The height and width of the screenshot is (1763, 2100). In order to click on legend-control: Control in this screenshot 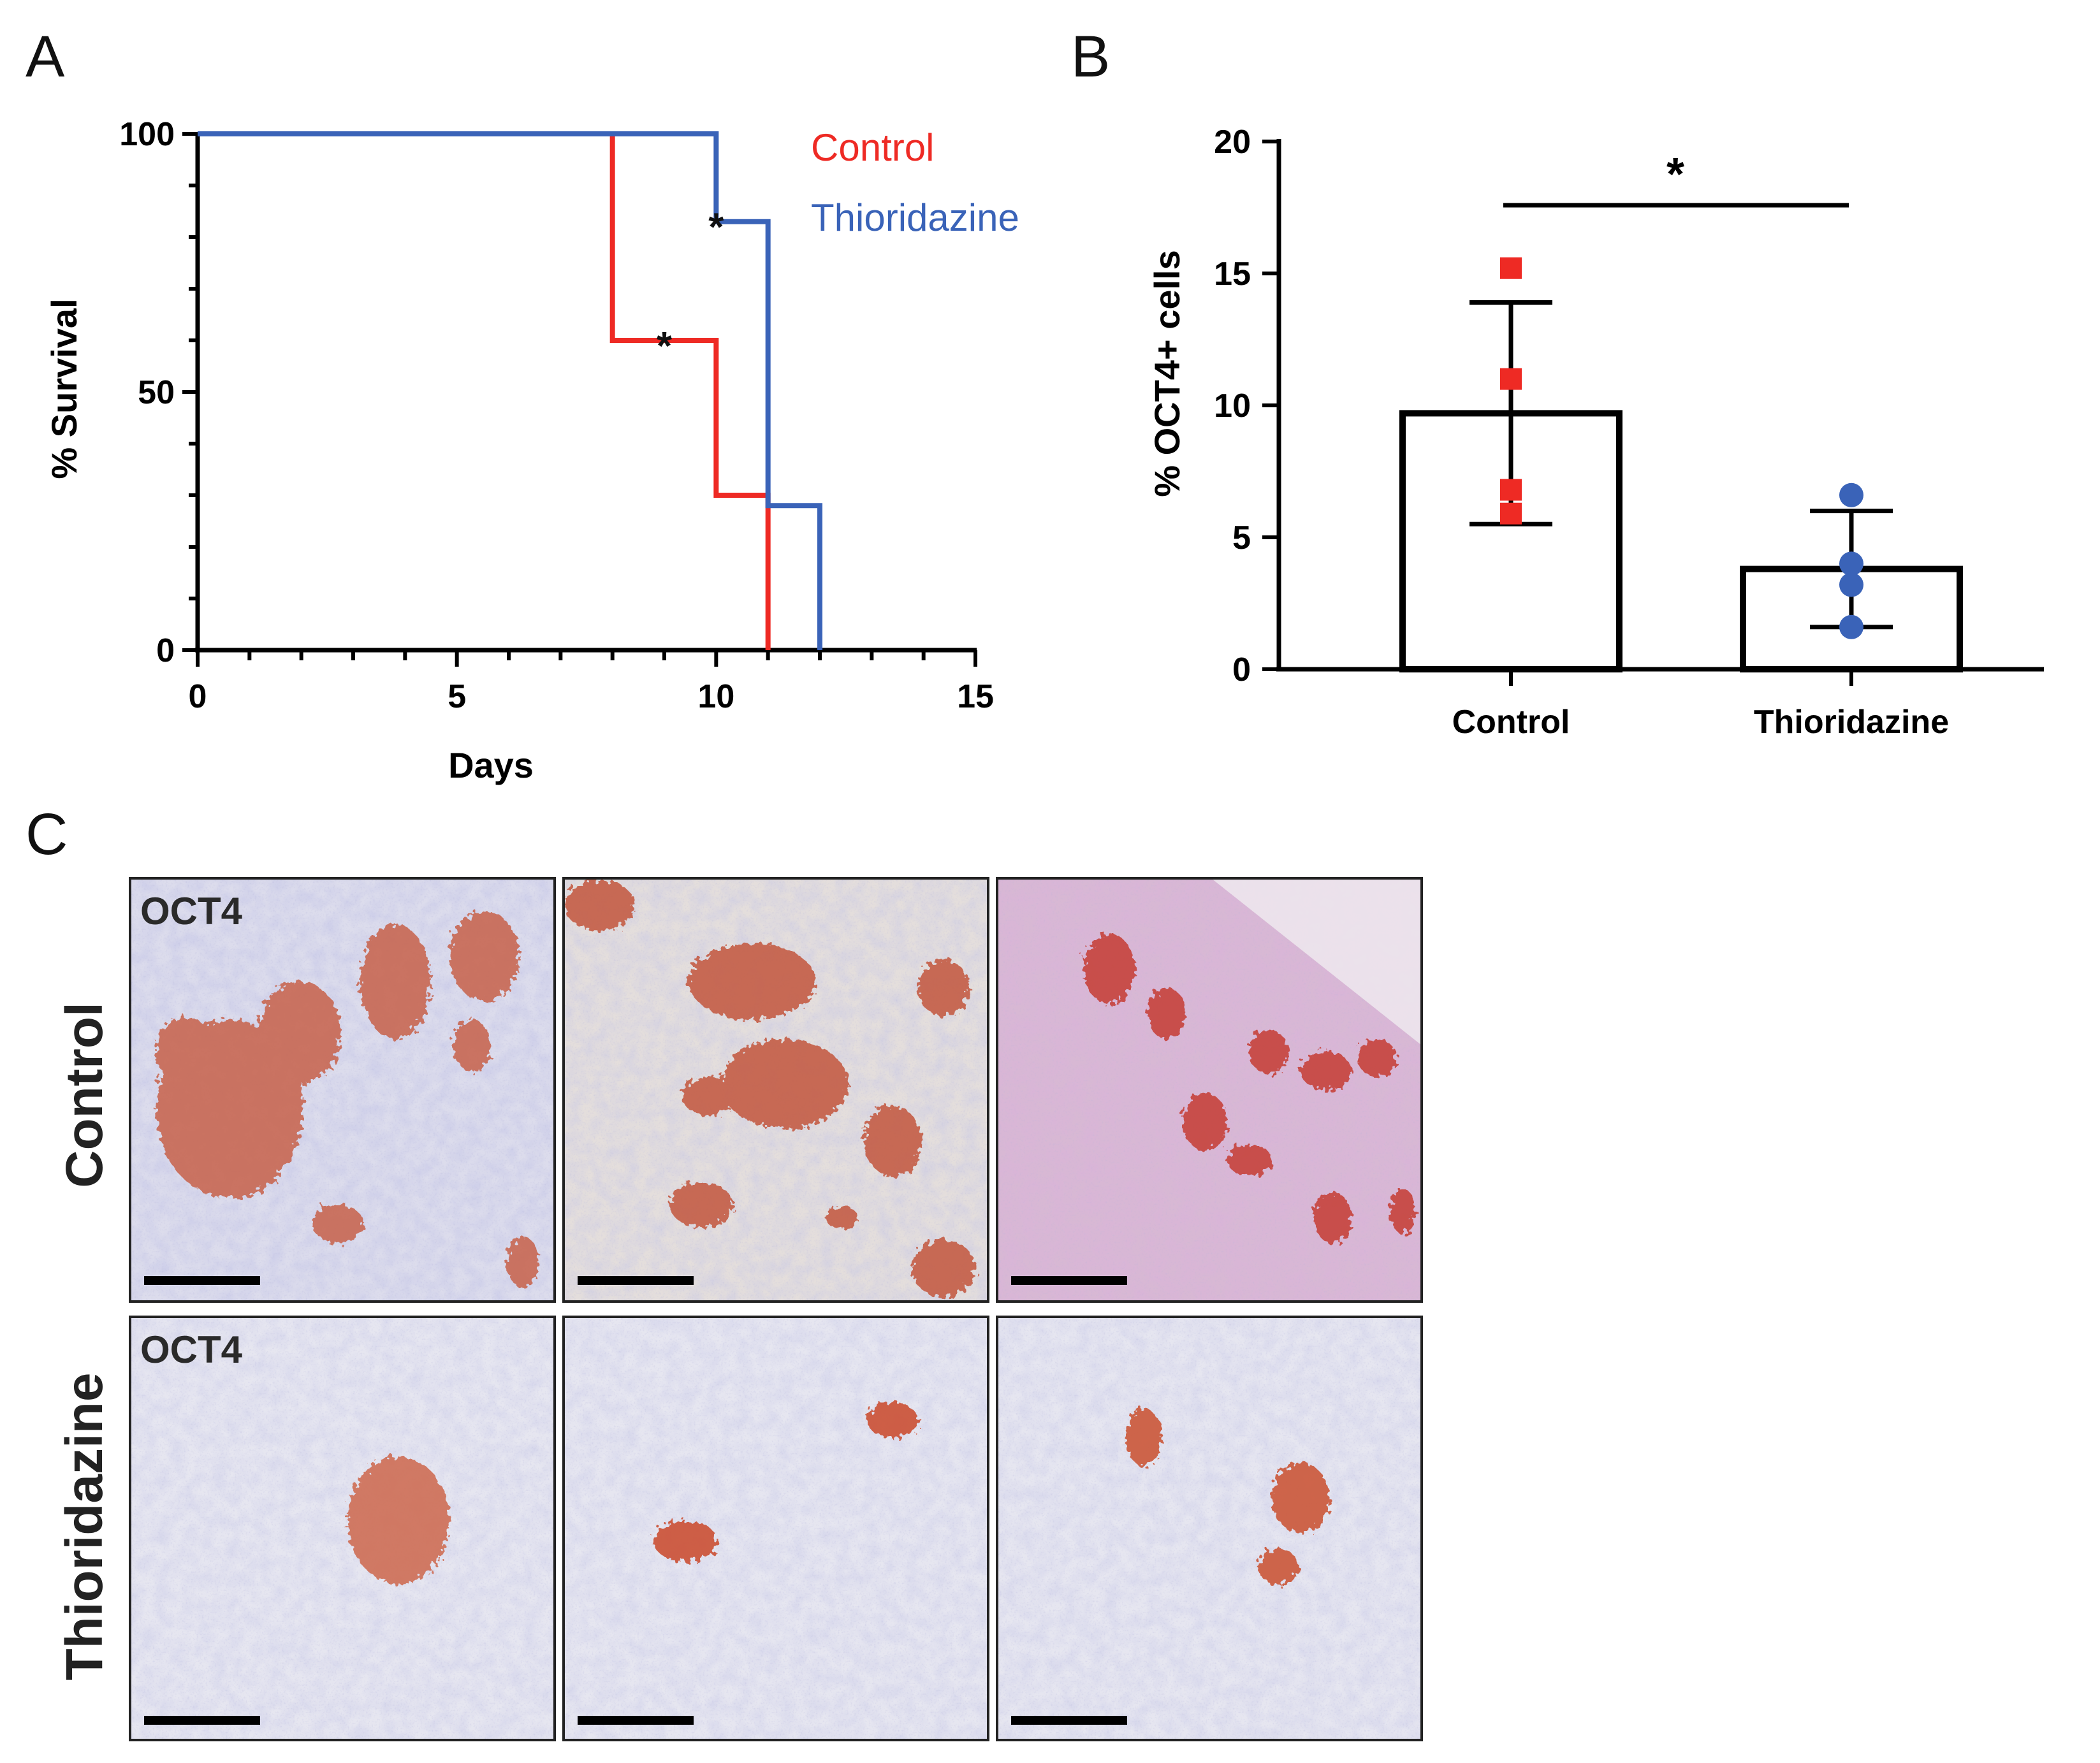, I will do `click(872, 147)`.